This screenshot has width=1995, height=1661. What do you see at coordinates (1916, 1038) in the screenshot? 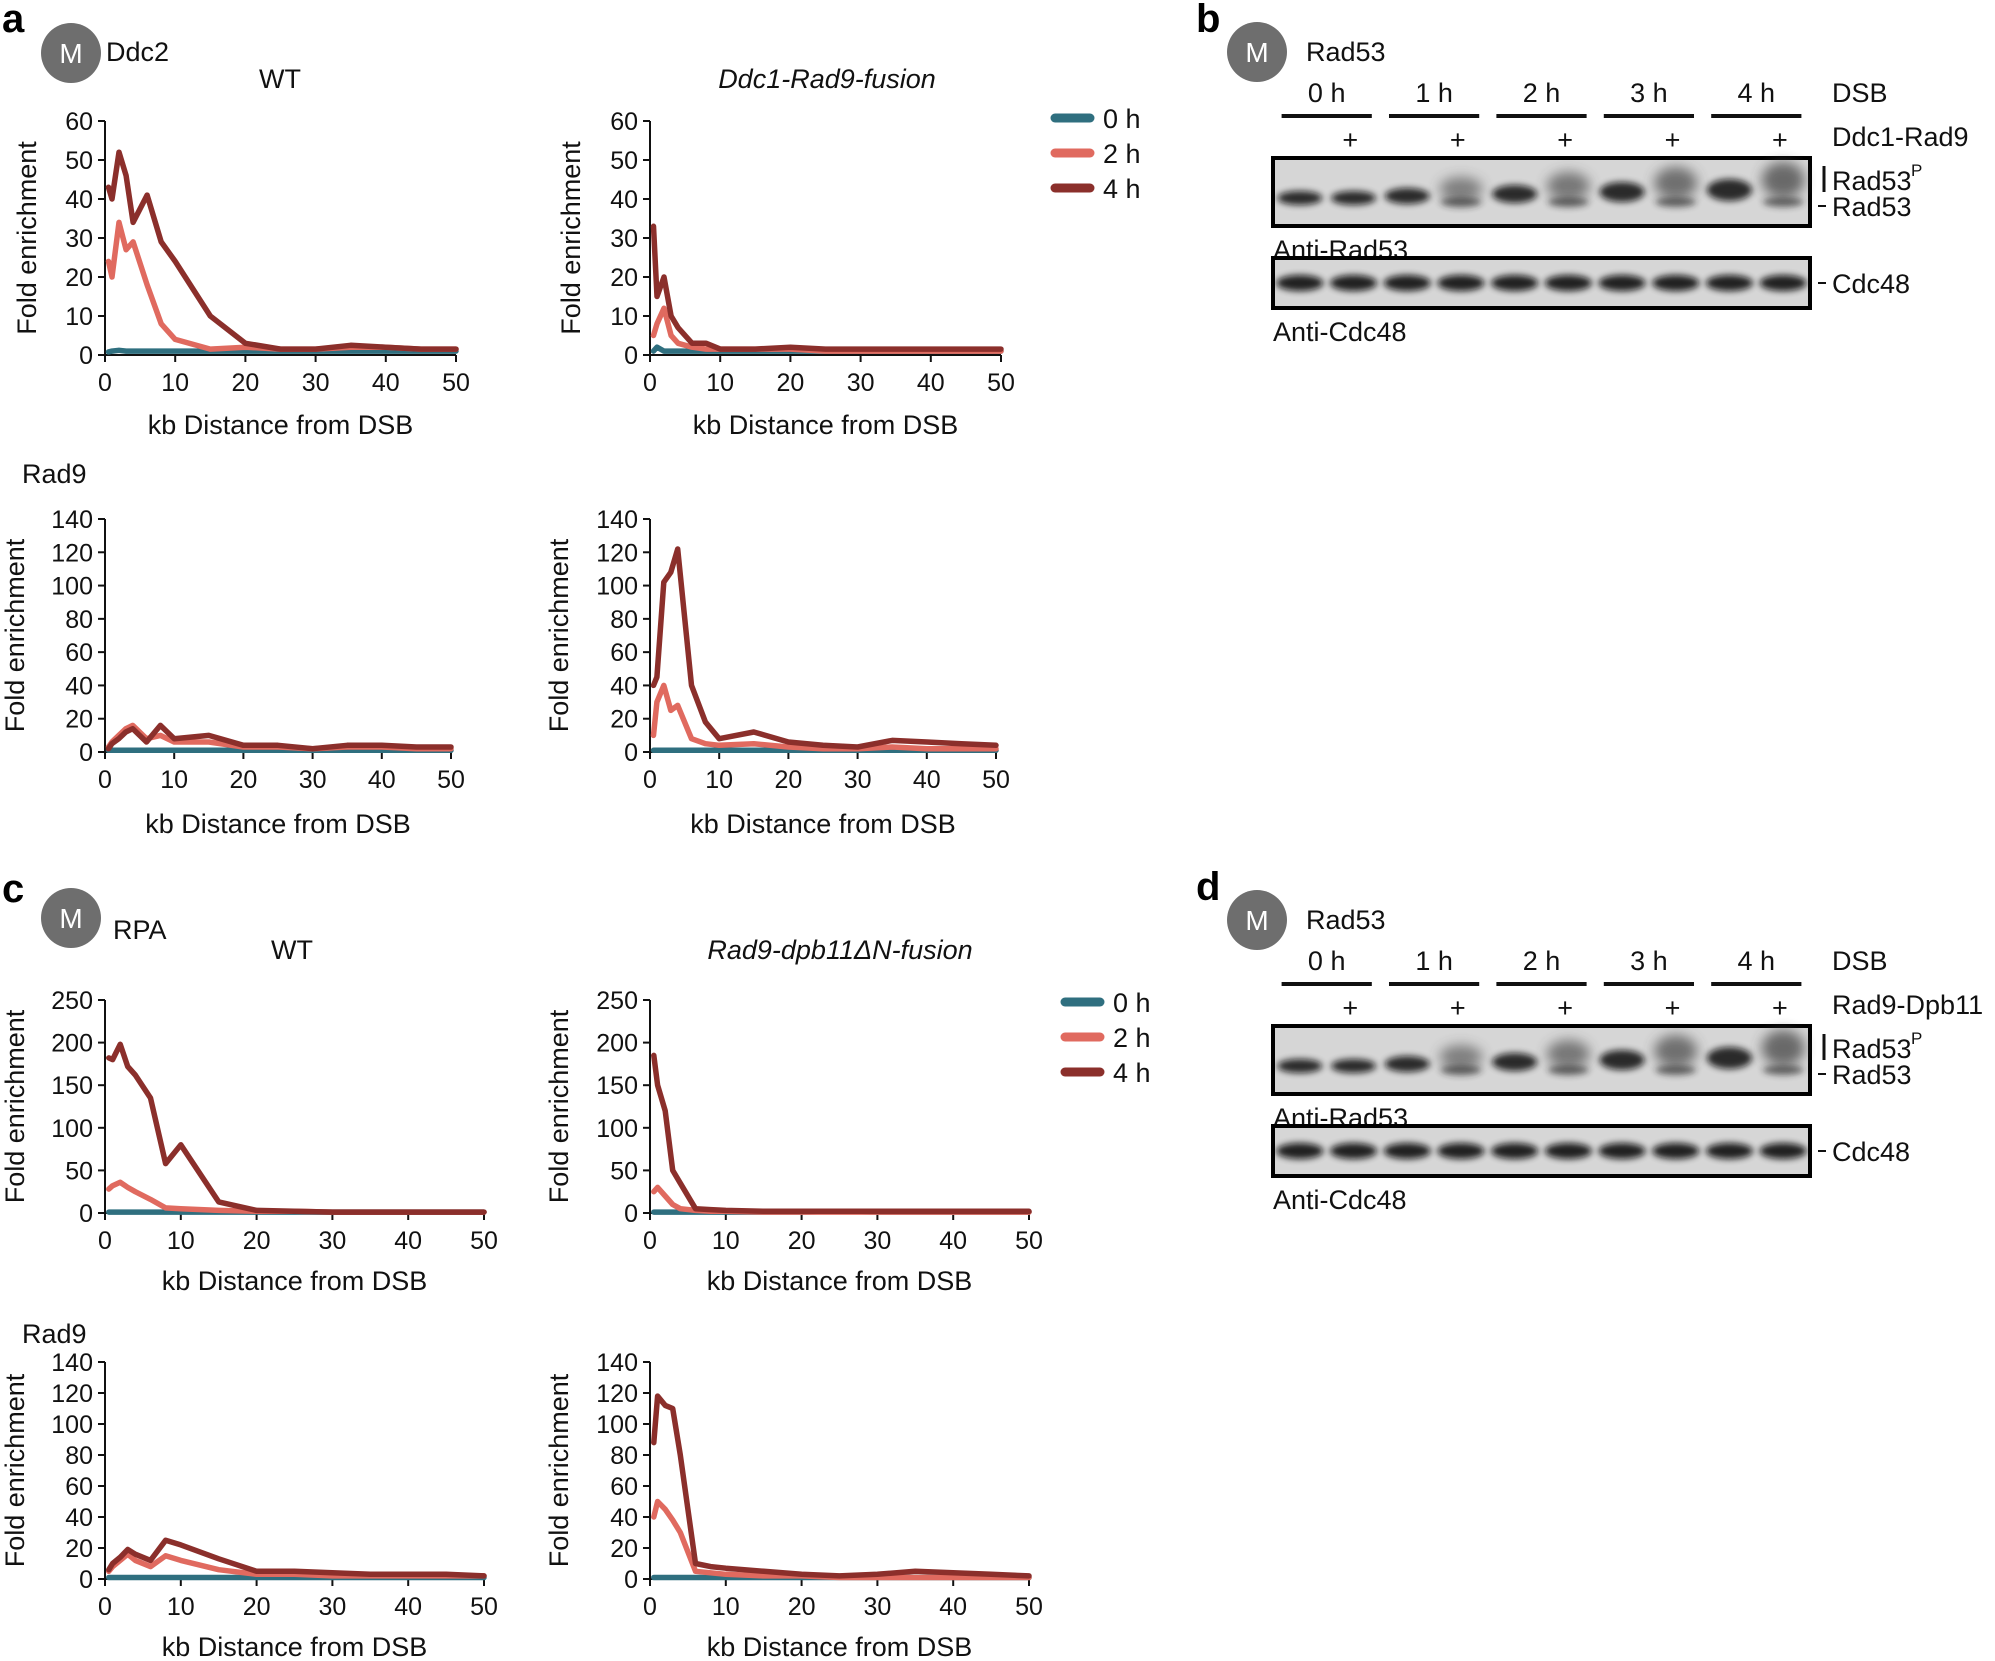
I see `band-label-sup-p: P` at bounding box center [1916, 1038].